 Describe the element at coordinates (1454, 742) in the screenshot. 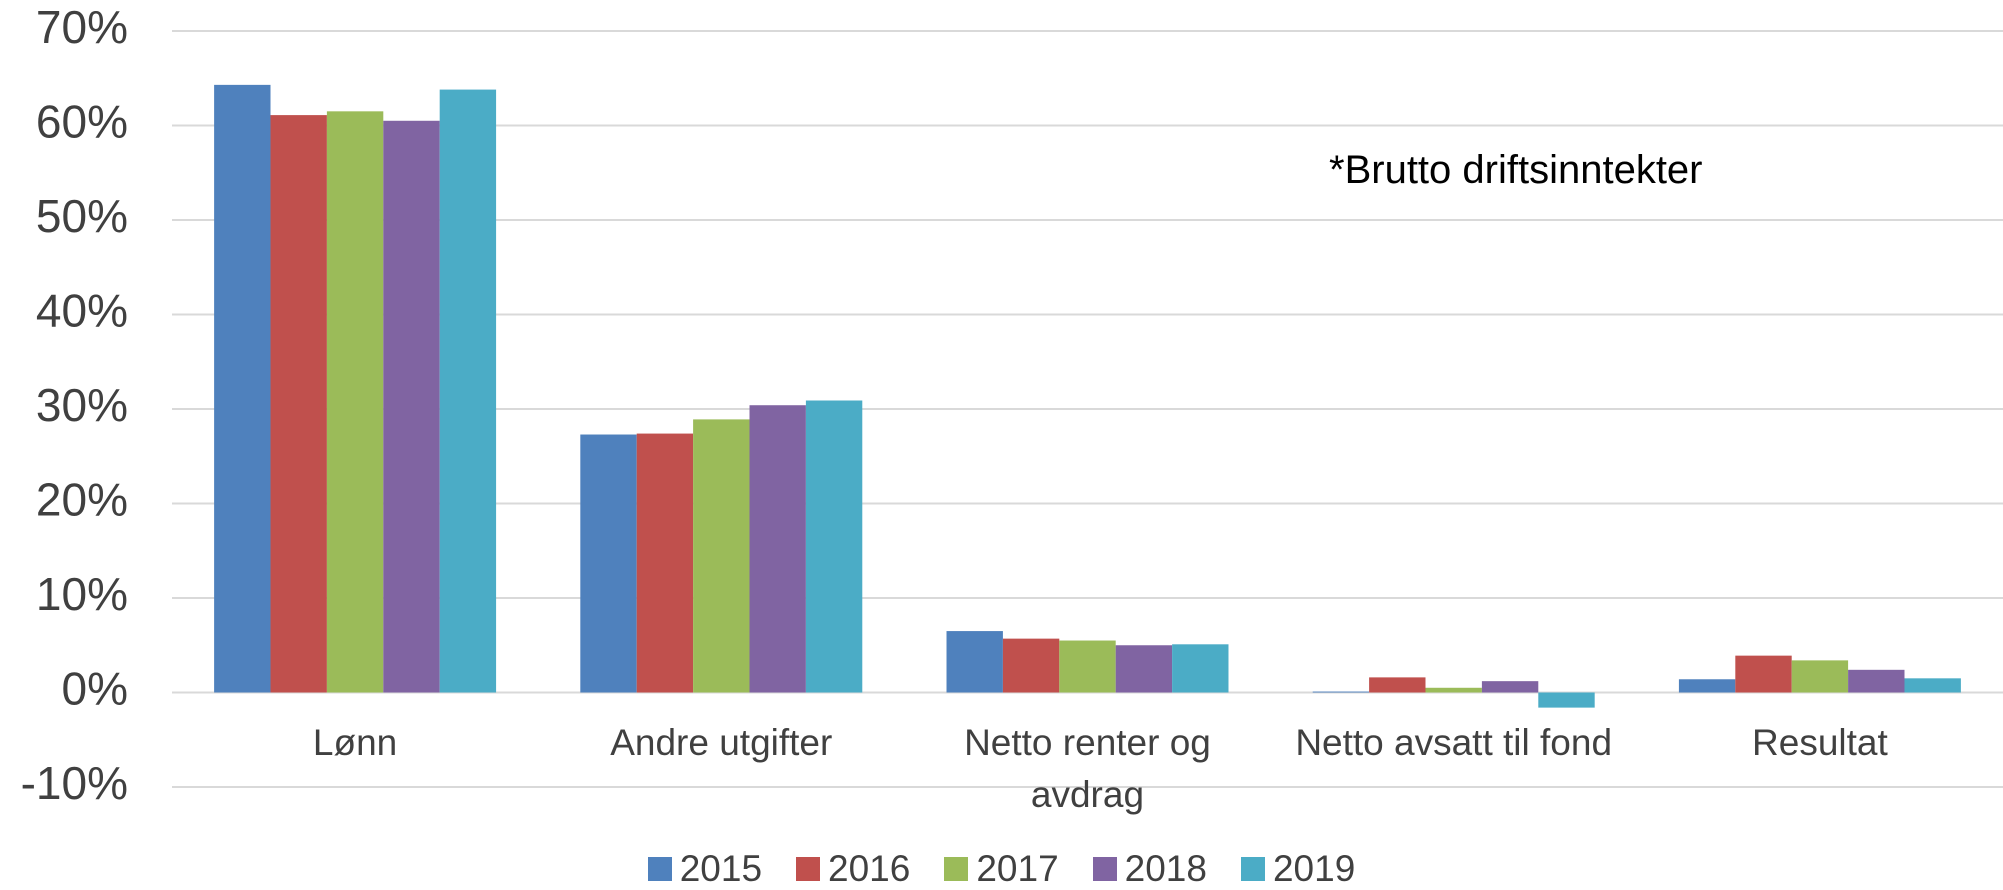

I see `x-tick-label: Netto avsatt til fond` at that location.